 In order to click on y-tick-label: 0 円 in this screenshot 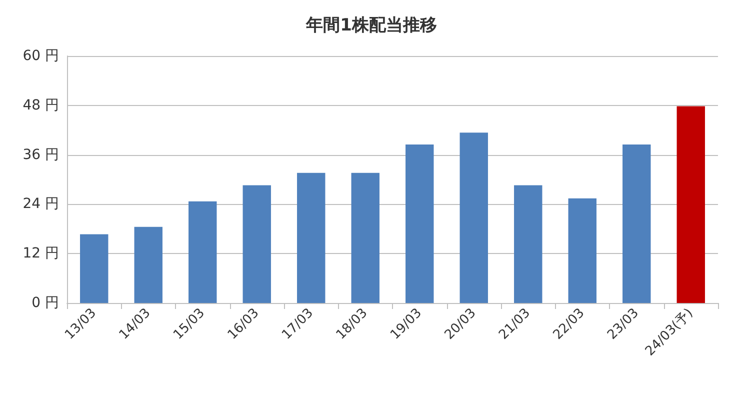, I will do `click(45, 303)`.